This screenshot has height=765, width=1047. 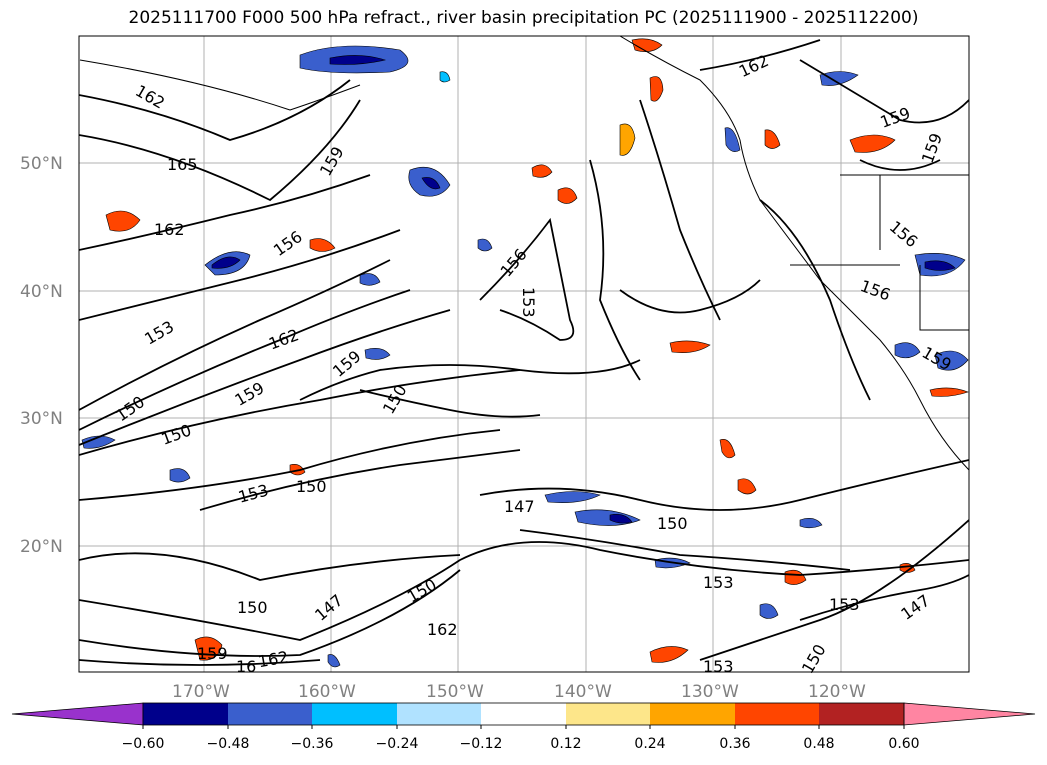 What do you see at coordinates (212, 653) in the screenshot?
I see `contour-label: 159` at bounding box center [212, 653].